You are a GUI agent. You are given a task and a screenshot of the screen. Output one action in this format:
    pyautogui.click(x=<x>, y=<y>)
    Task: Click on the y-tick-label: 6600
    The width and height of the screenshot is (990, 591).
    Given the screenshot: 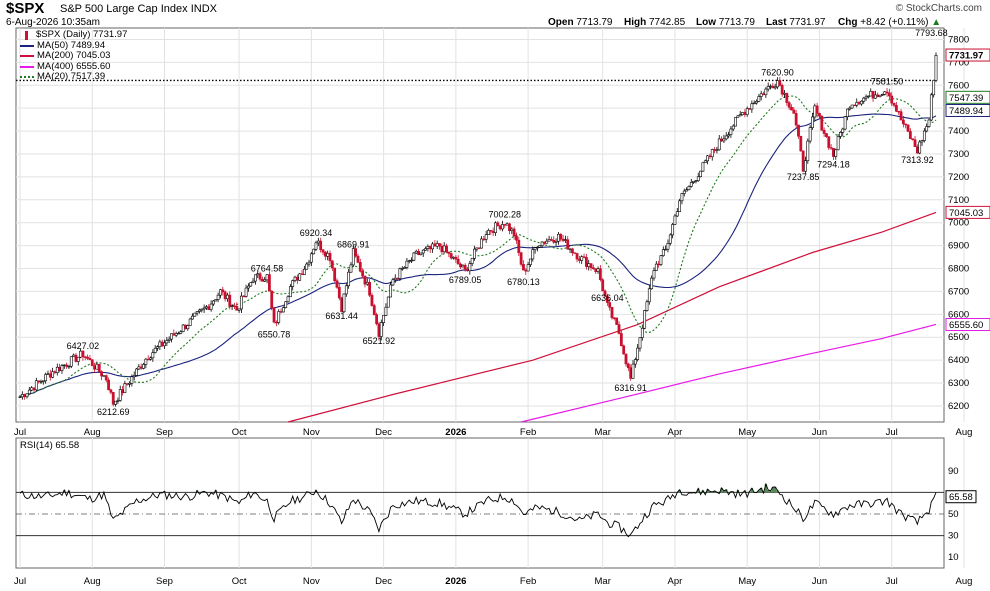 What is the action you would take?
    pyautogui.click(x=958, y=314)
    